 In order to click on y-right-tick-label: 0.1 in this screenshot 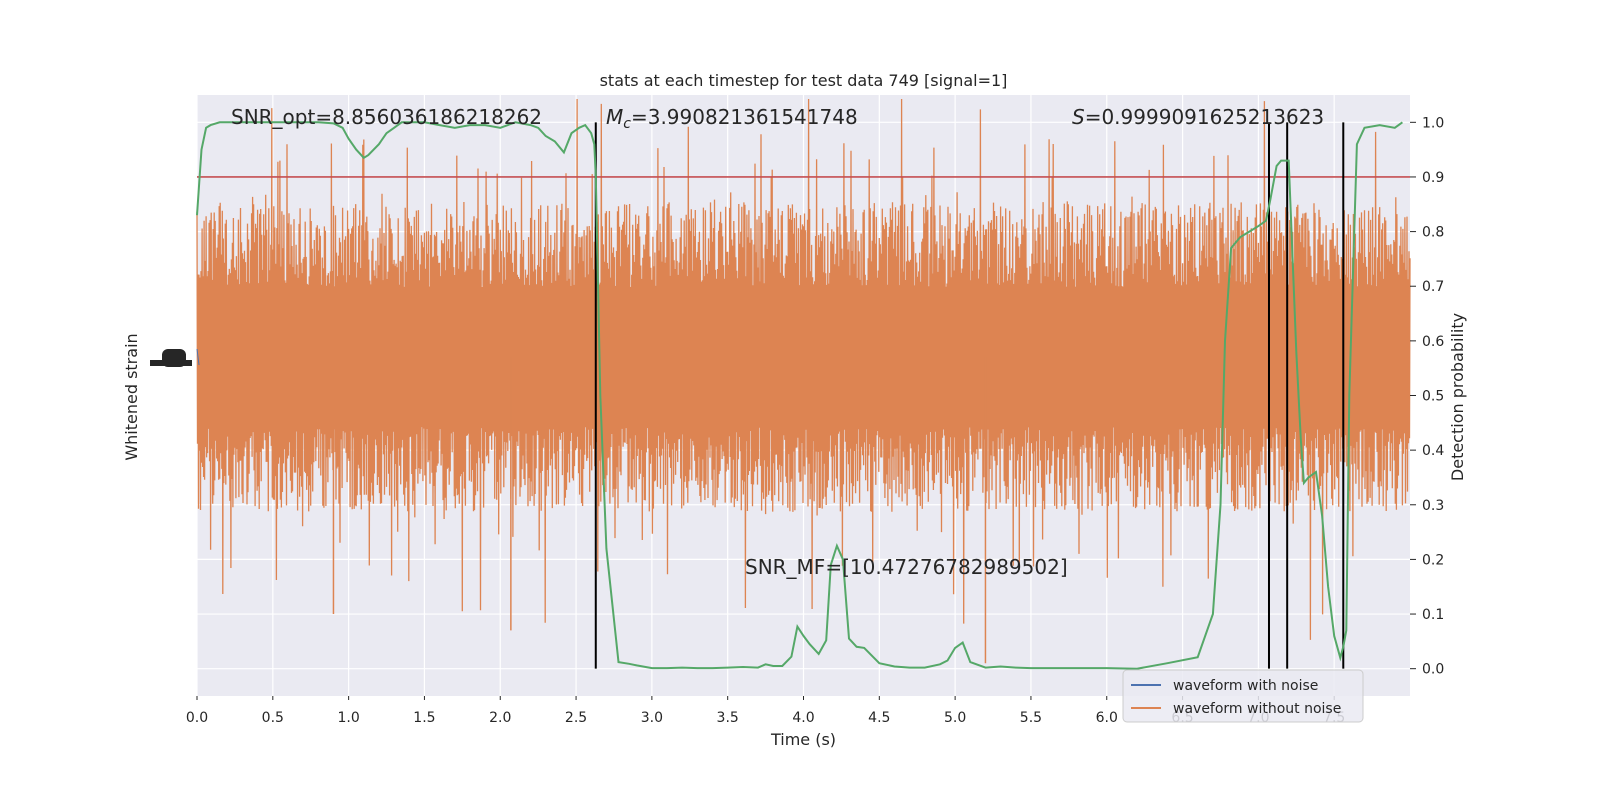, I will do `click(1433, 615)`.